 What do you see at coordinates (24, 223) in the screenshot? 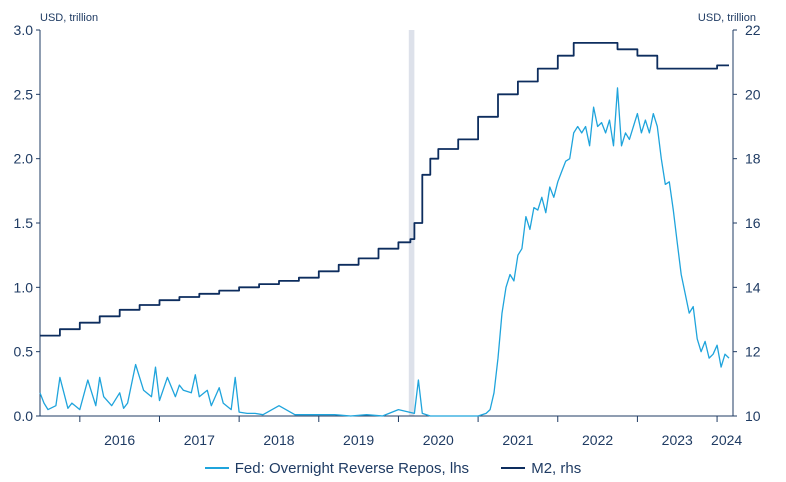
I see `left-tick-label: 1.5` at bounding box center [24, 223].